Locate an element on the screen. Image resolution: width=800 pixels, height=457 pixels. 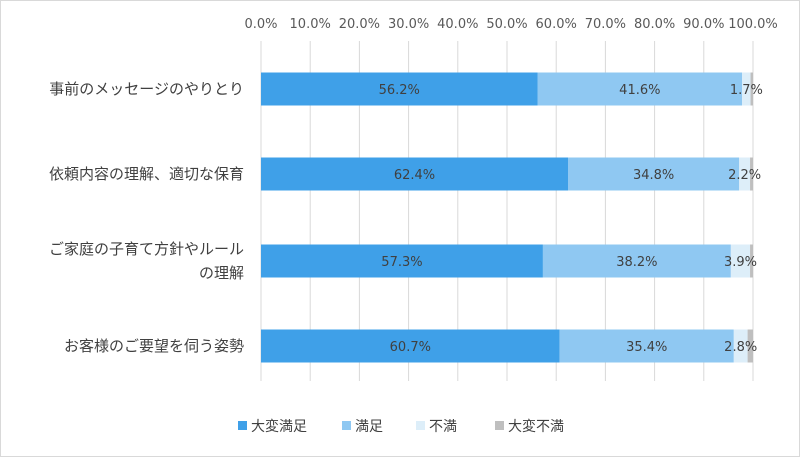
category-label: 事前のメッセージのやりとり is located at coordinates (146, 89).